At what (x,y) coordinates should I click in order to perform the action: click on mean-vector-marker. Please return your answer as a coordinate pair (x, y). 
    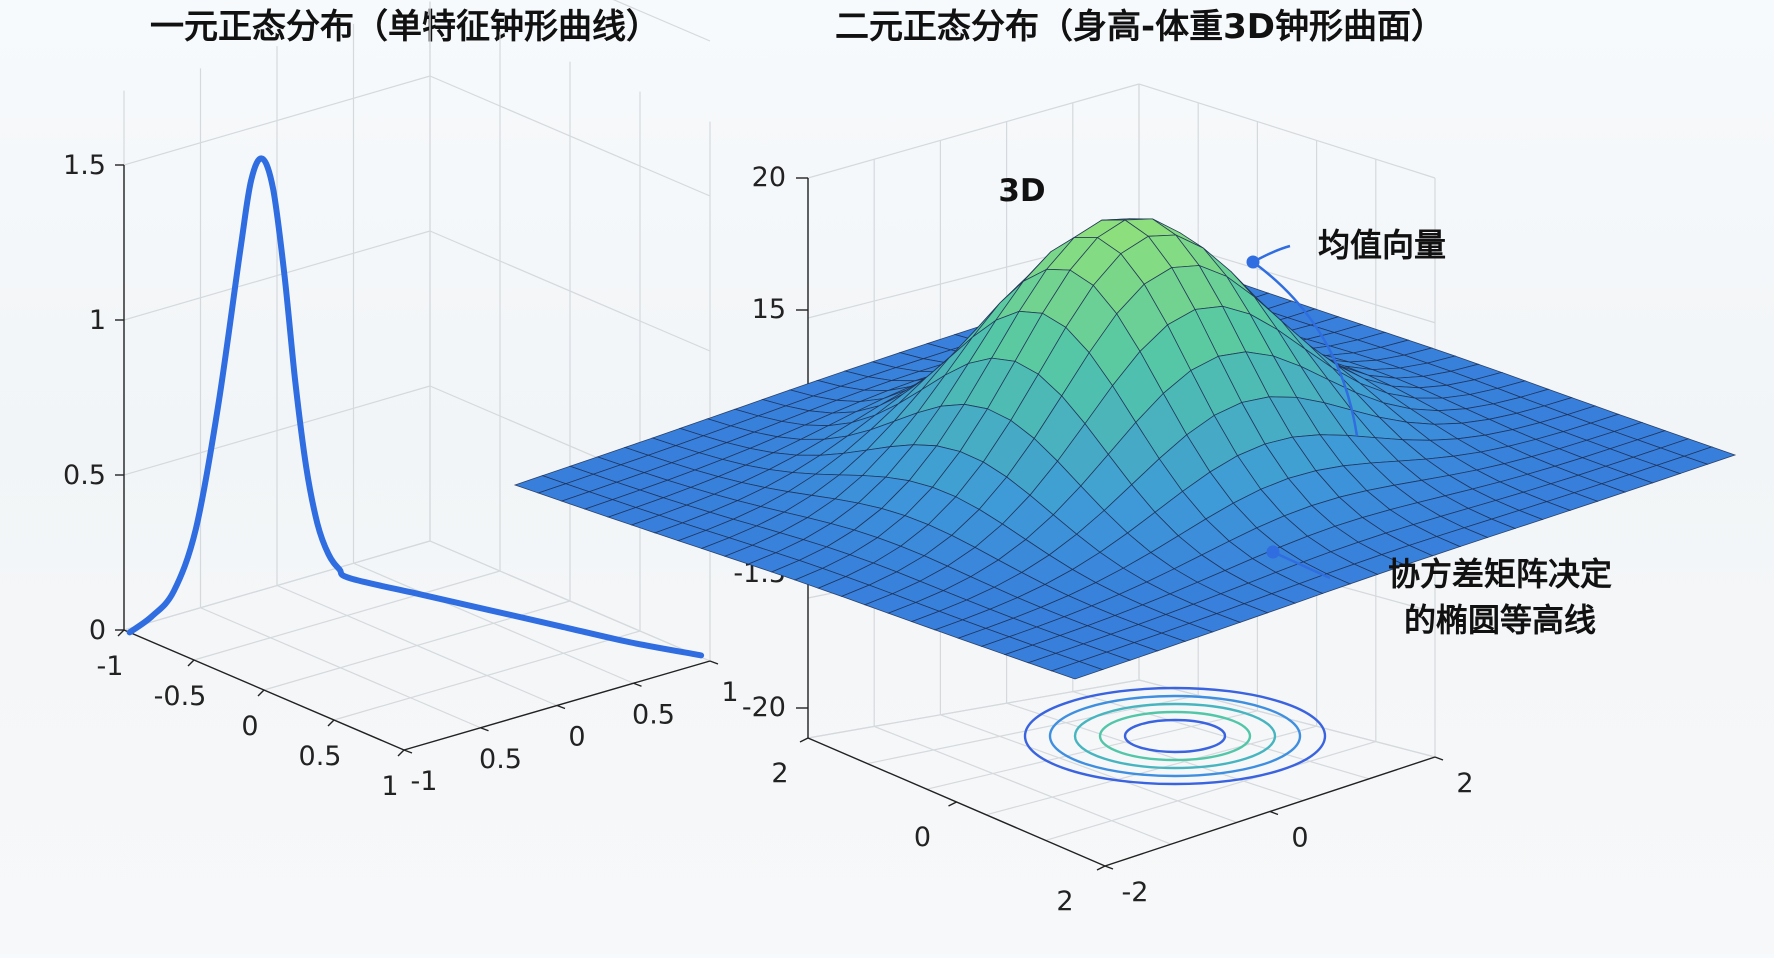
    Looking at the image, I should click on (1253, 262).